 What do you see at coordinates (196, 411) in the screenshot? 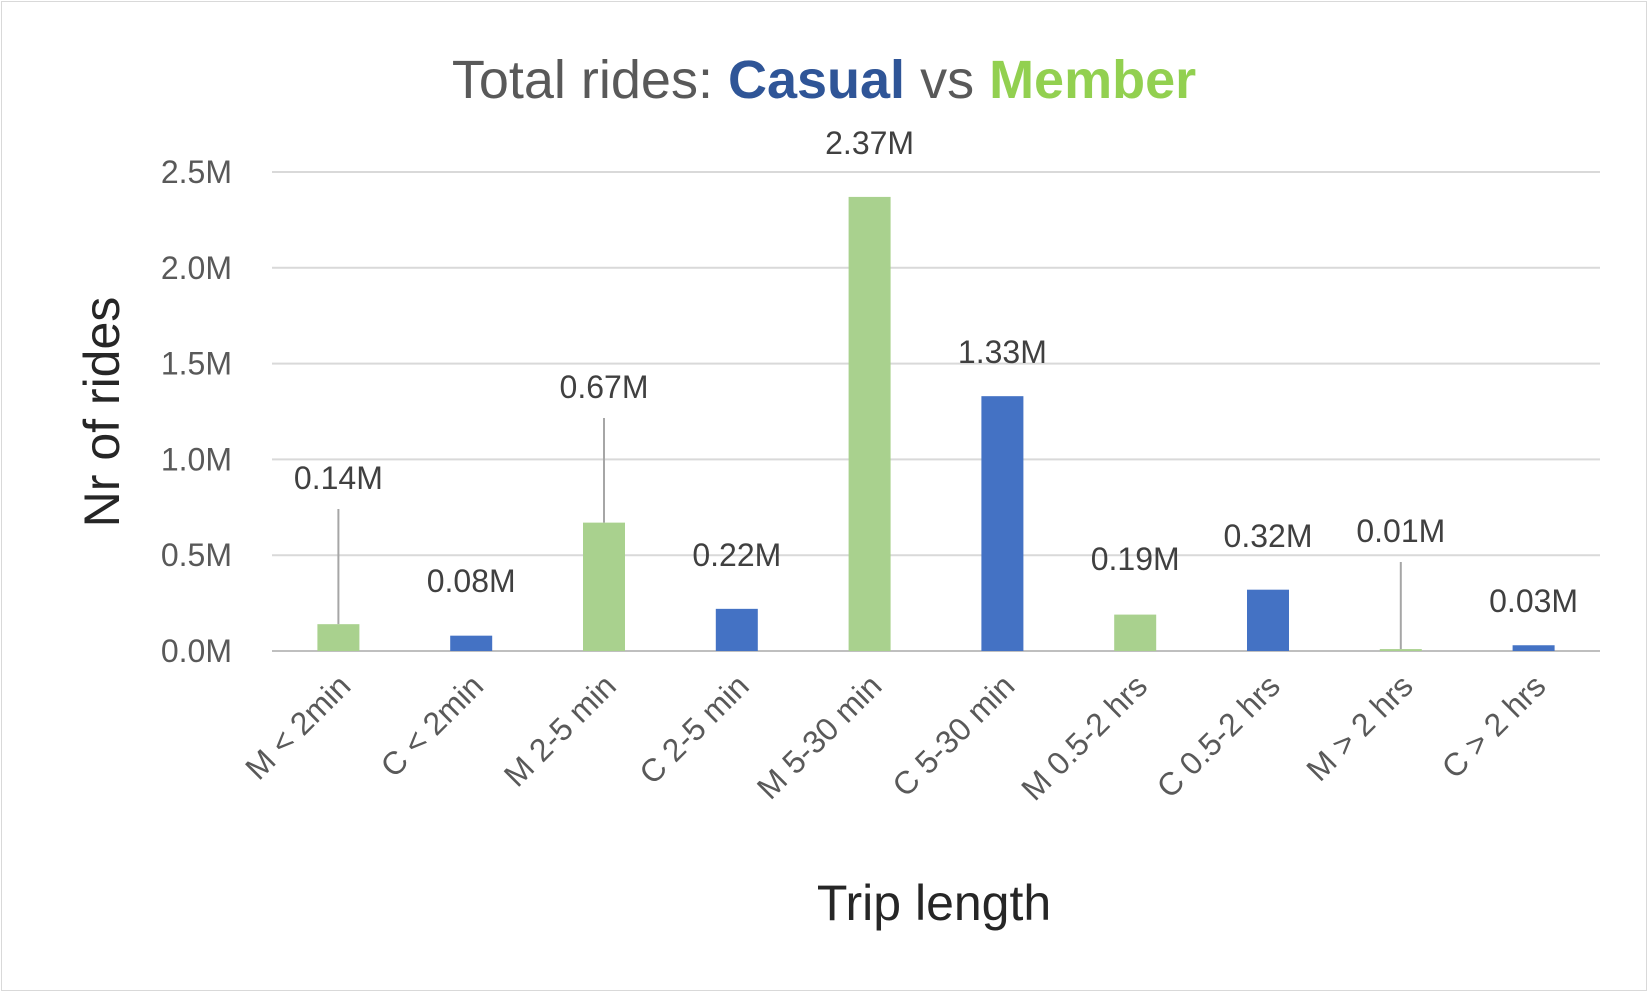
I see `y-axis-ticks: 0.0M 0.5M 1.0M 1.5M 2.0M 2.5M` at bounding box center [196, 411].